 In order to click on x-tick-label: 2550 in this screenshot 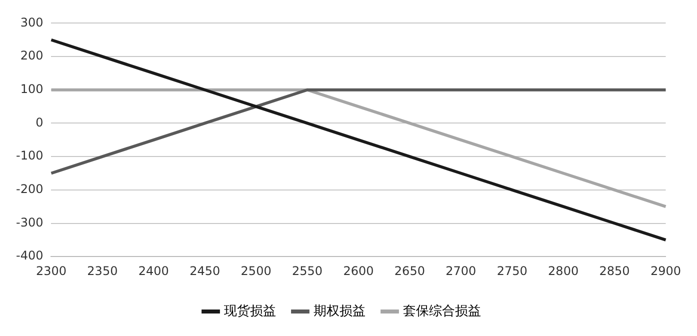, I will do `click(307, 271)`.